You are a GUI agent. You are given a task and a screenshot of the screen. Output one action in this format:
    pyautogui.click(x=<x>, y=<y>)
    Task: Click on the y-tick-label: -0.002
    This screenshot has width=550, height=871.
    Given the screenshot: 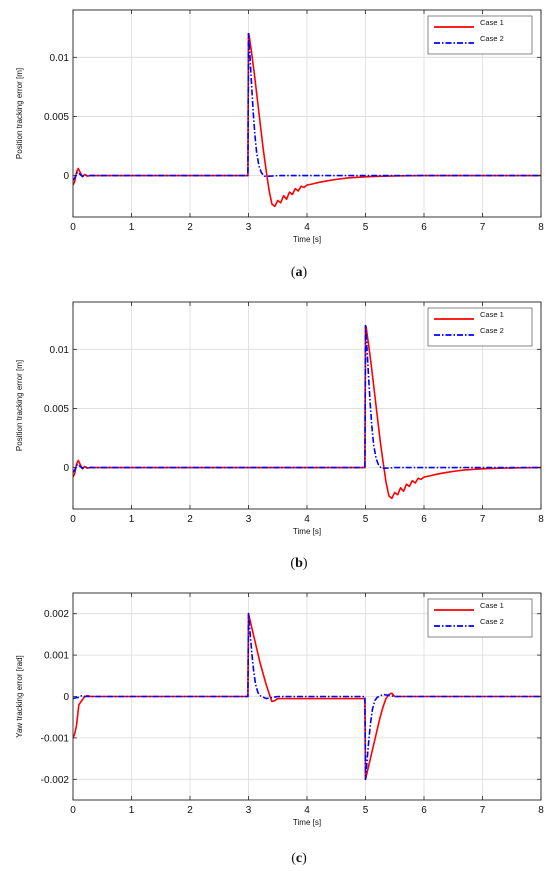 What is the action you would take?
    pyautogui.click(x=55, y=780)
    